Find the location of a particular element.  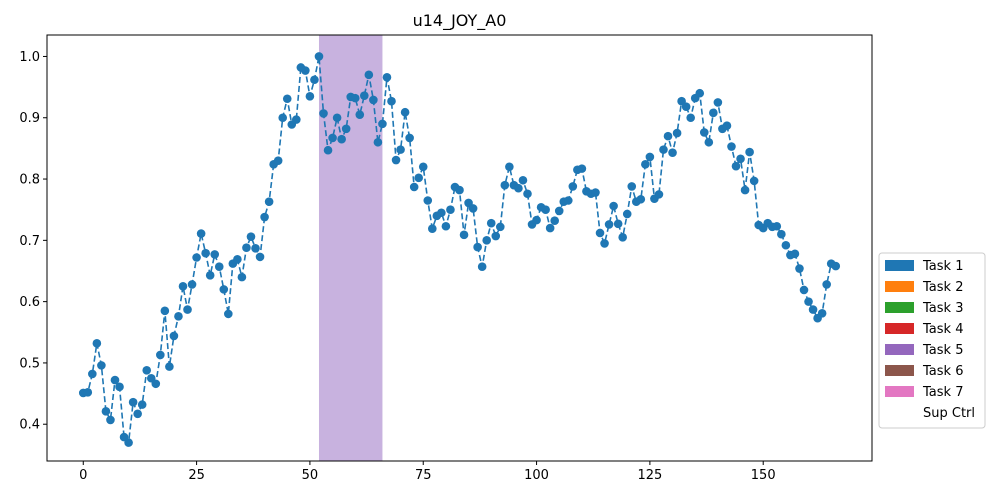

shaded-regions is located at coordinates (350, 248).